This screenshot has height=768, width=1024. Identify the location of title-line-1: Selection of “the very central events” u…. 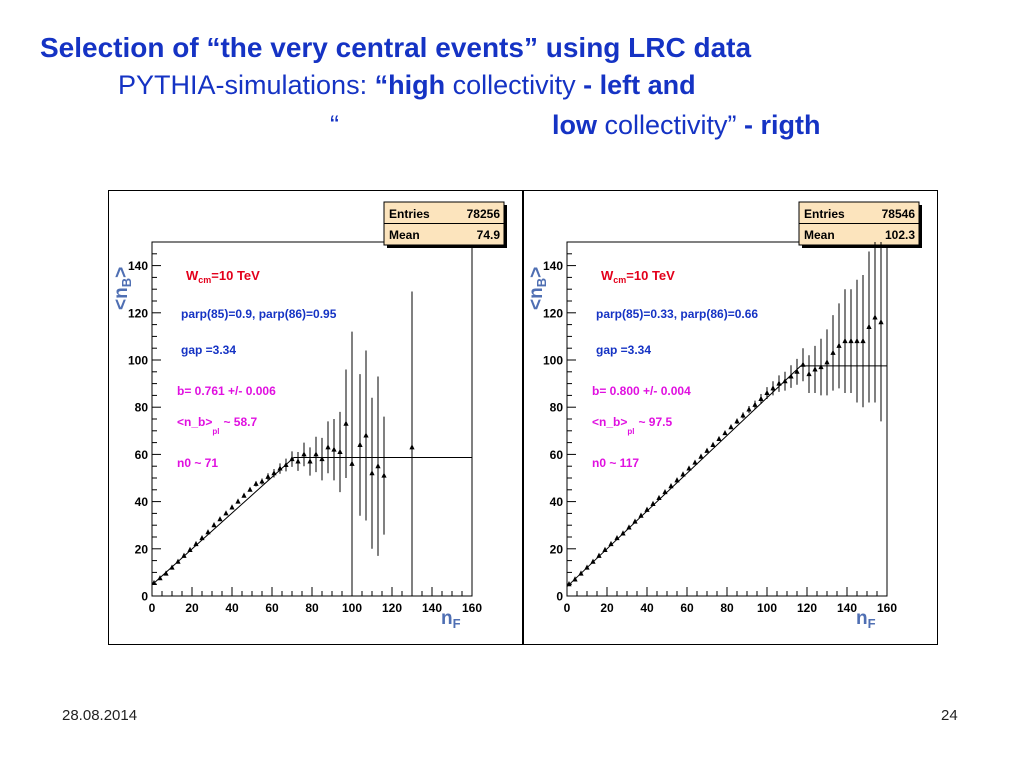
(396, 47).